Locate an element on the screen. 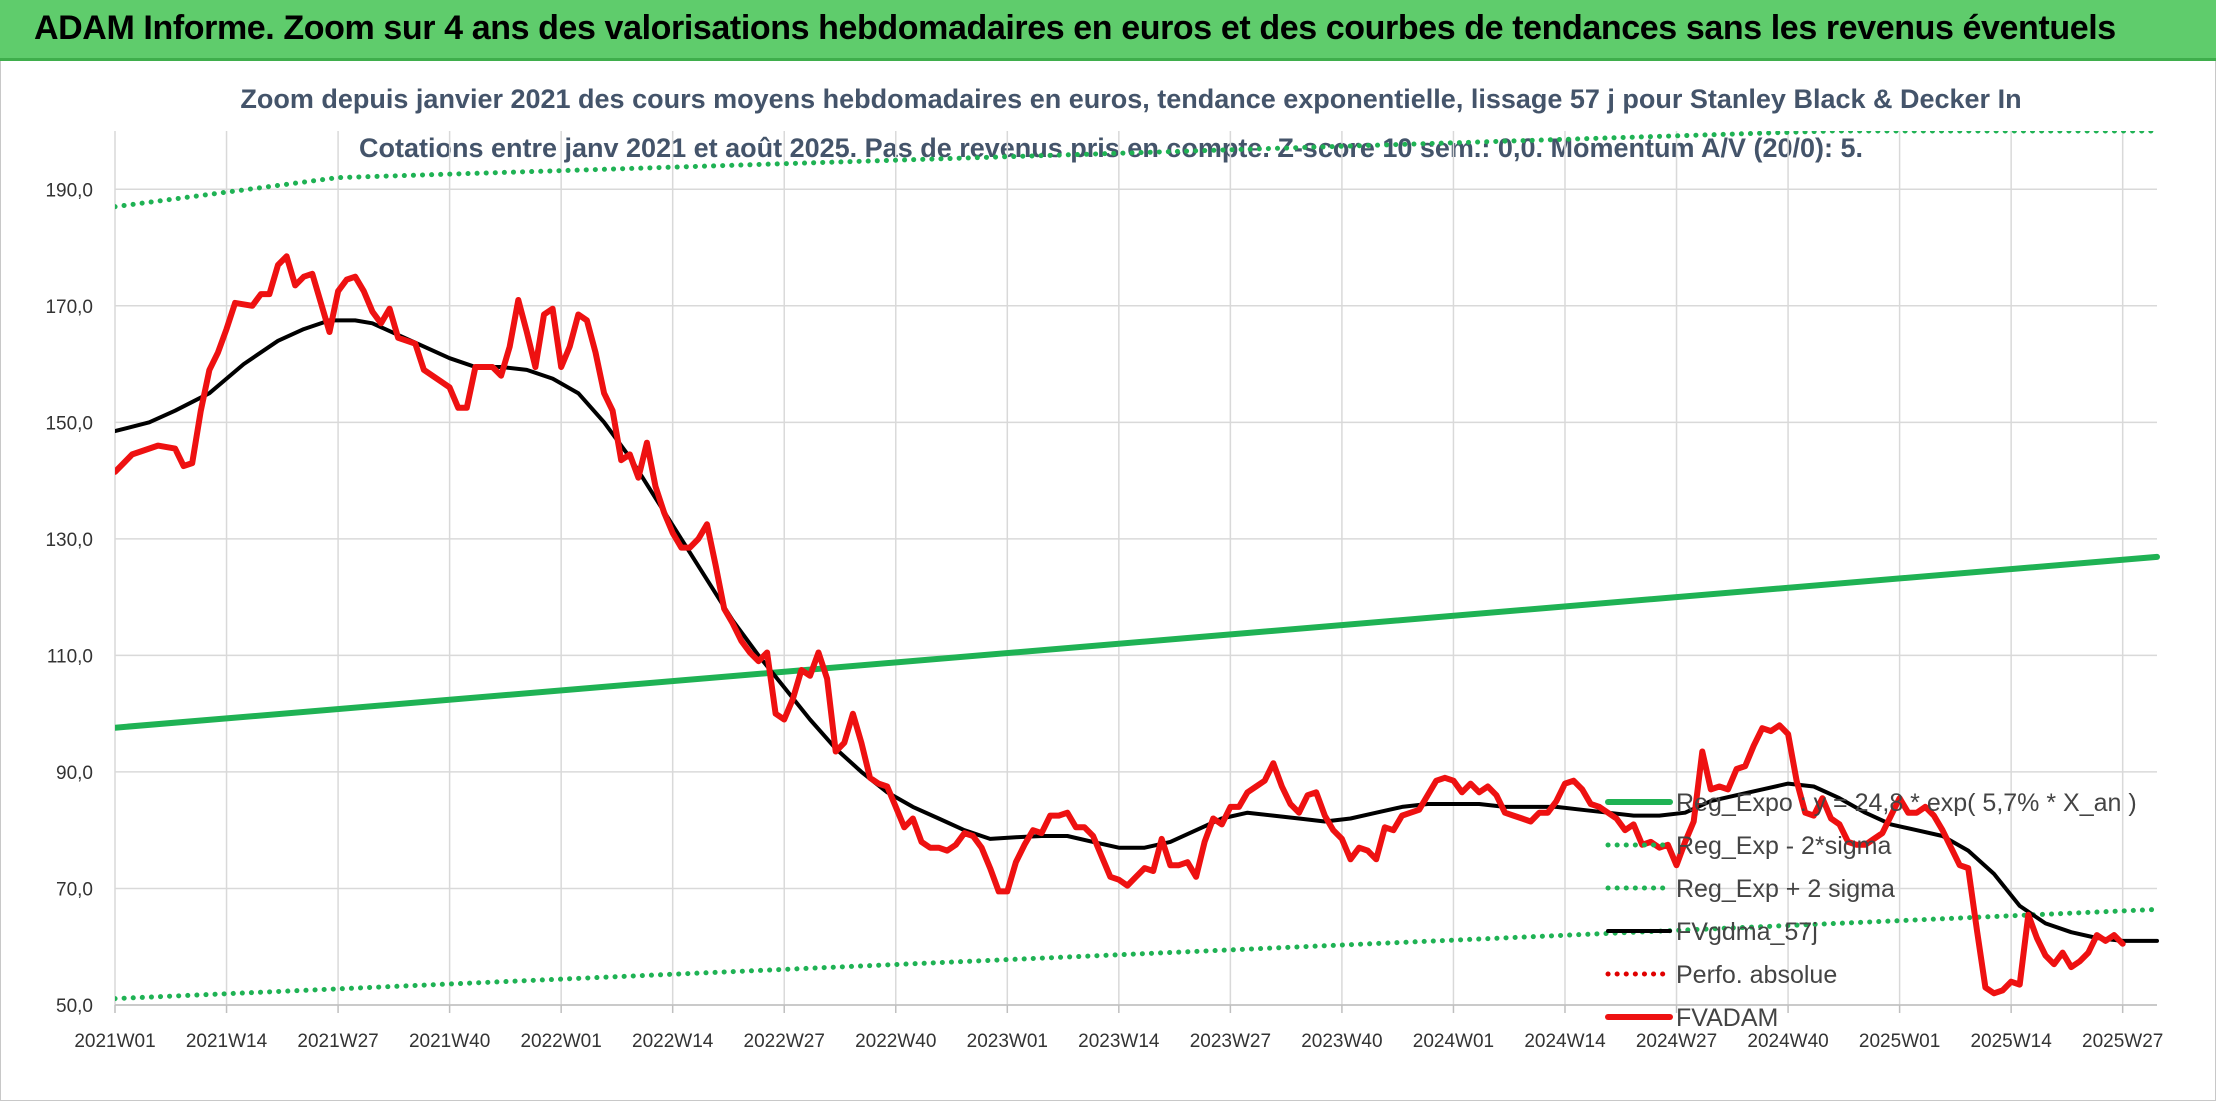 The height and width of the screenshot is (1102, 2216). x-tick-label: 2023W01 is located at coordinates (1007, 1041).